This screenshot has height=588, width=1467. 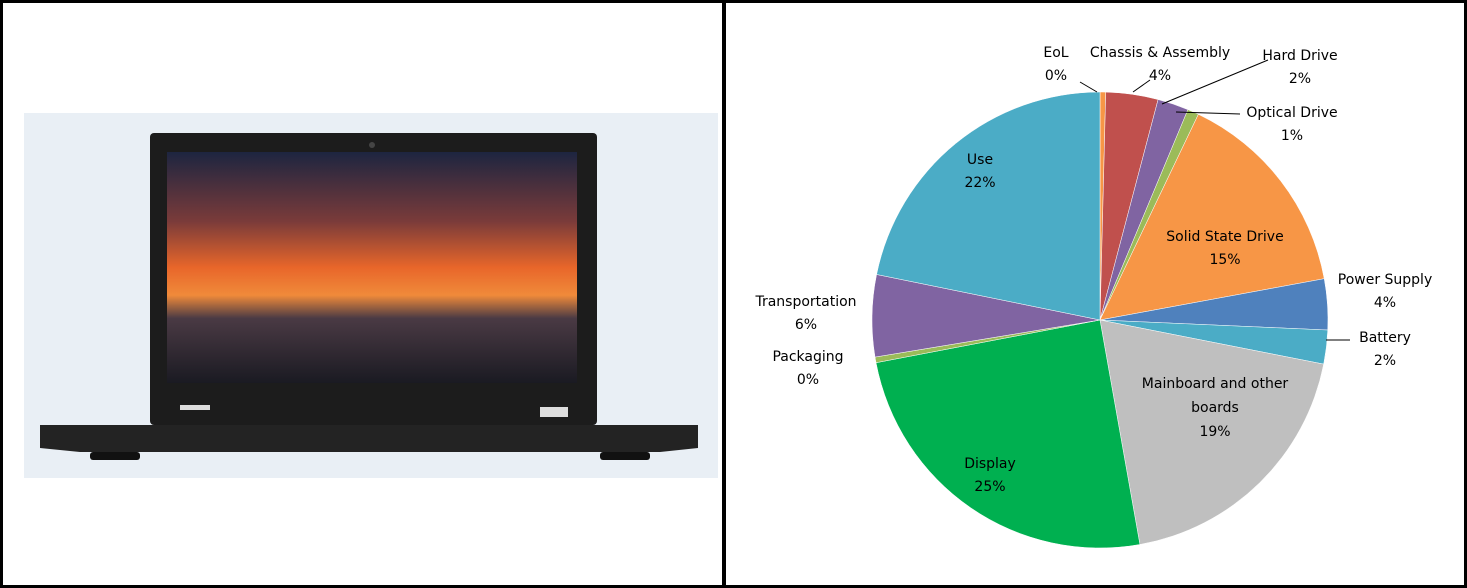 What do you see at coordinates (1215, 432) in the screenshot?
I see `value-label: 19%` at bounding box center [1215, 432].